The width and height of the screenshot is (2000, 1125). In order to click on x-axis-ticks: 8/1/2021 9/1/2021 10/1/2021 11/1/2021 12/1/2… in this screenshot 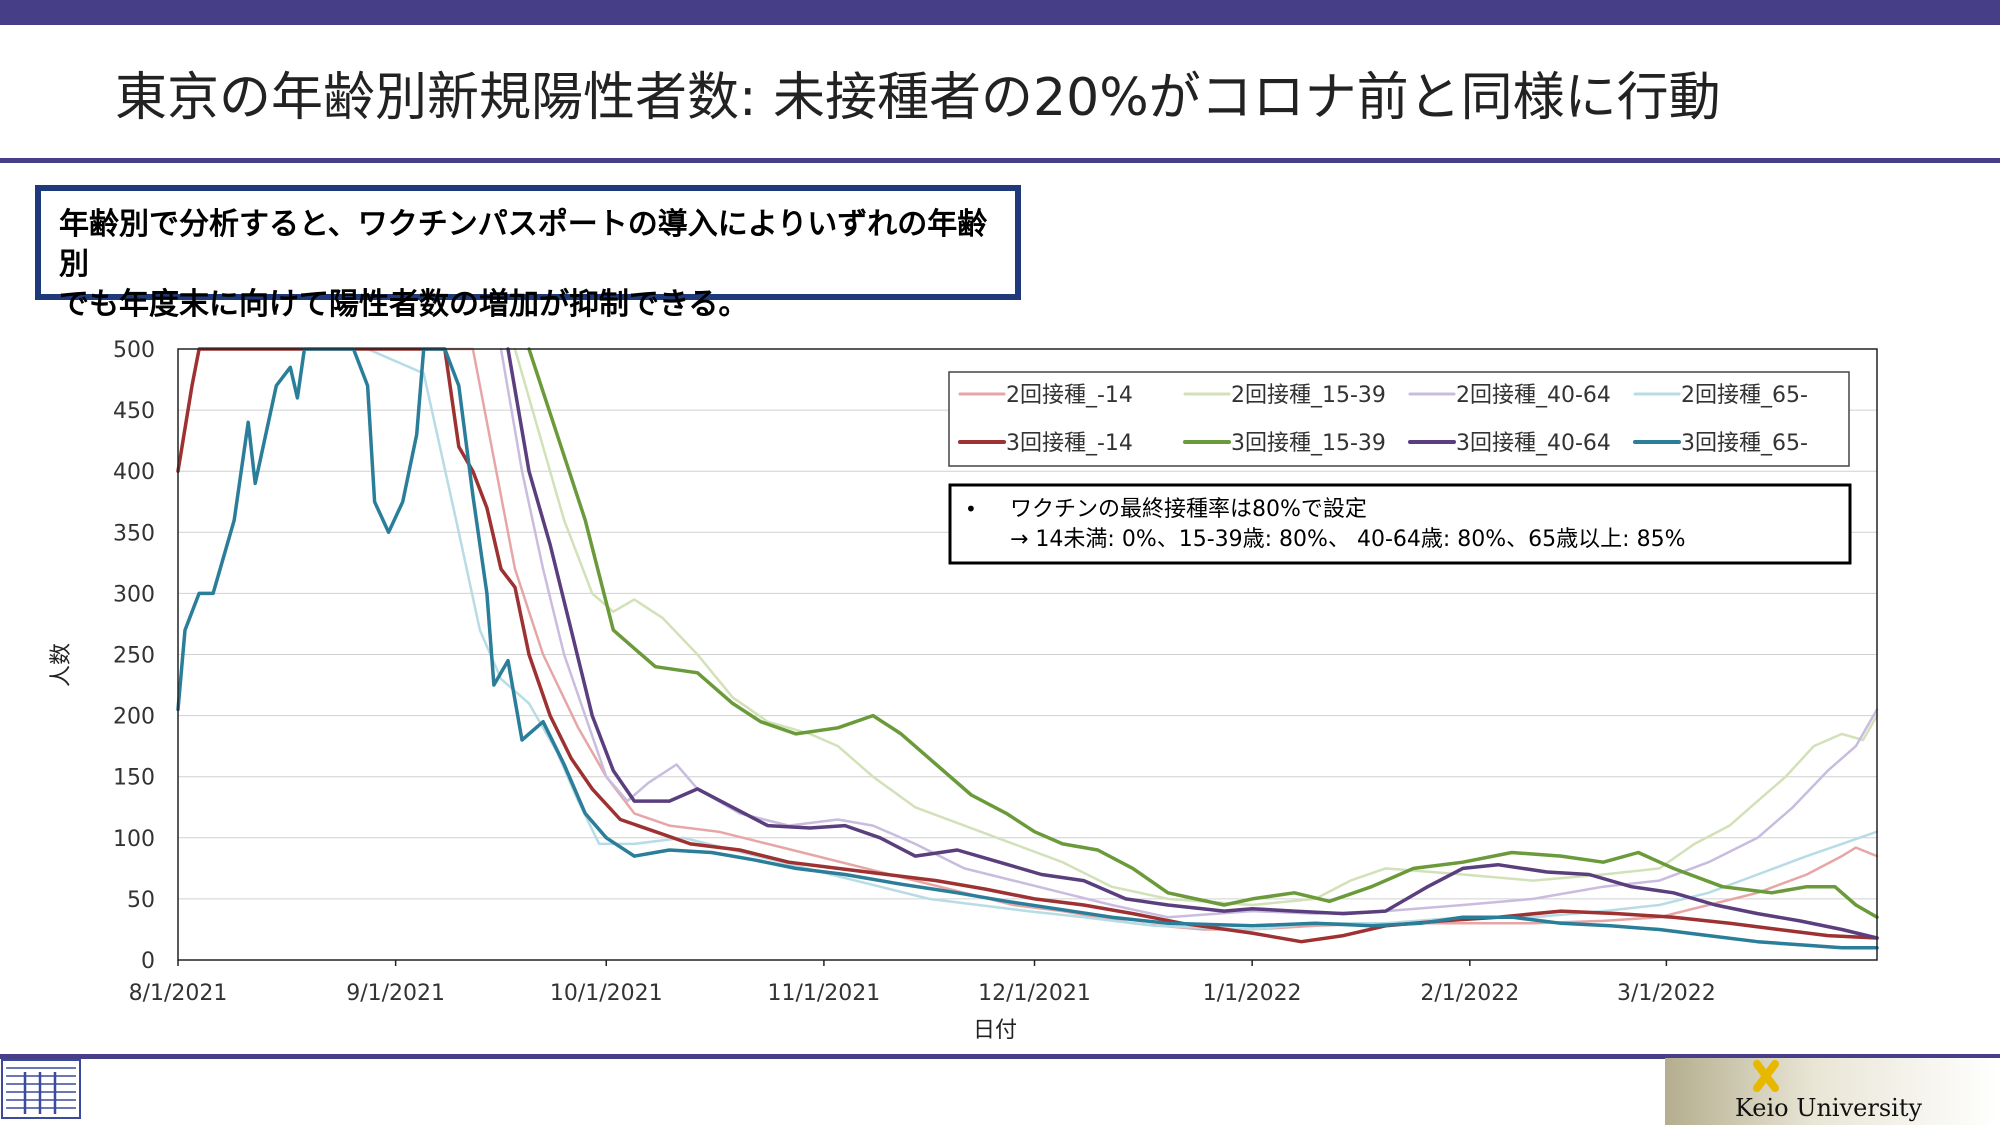, I will do `click(922, 983)`.